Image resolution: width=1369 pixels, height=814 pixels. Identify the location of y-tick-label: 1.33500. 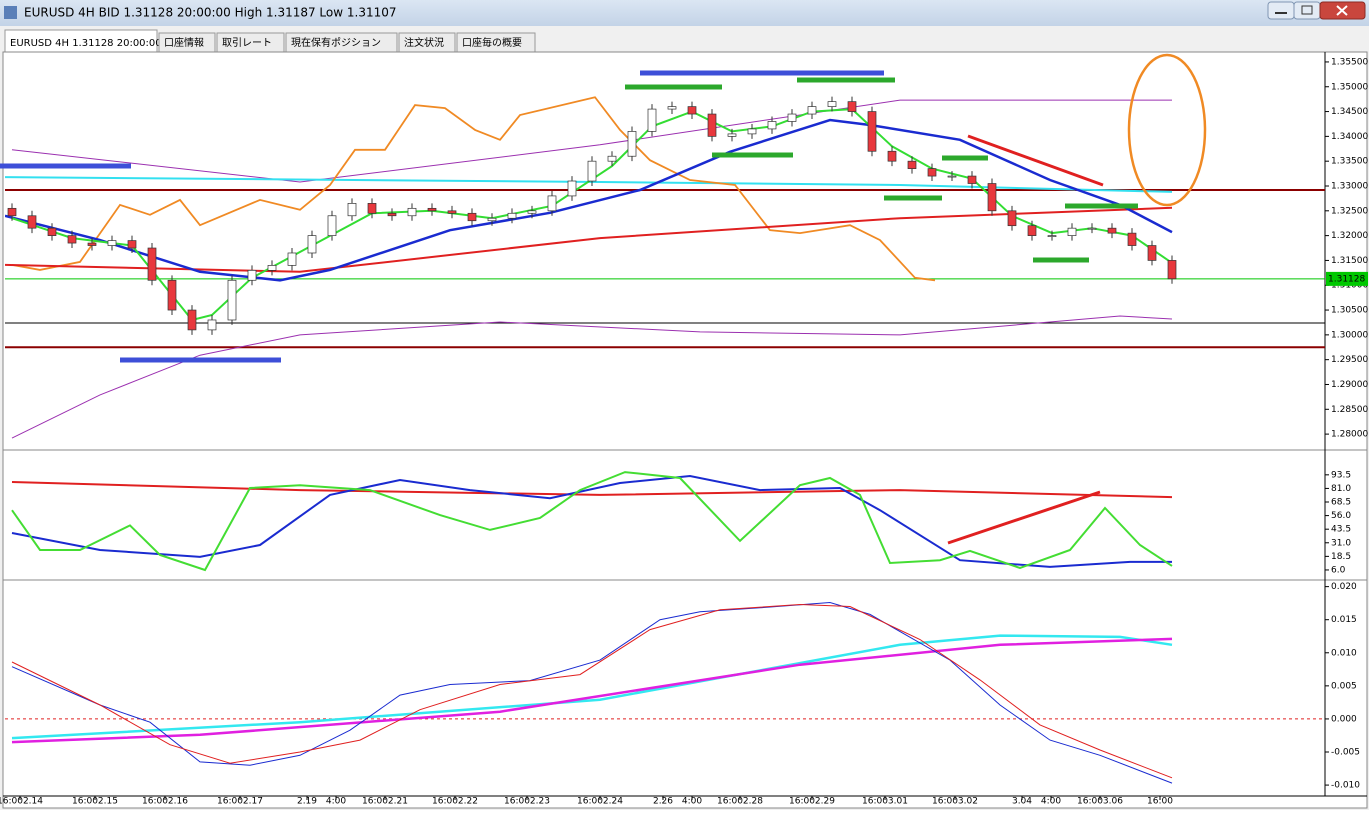
(1349, 162).